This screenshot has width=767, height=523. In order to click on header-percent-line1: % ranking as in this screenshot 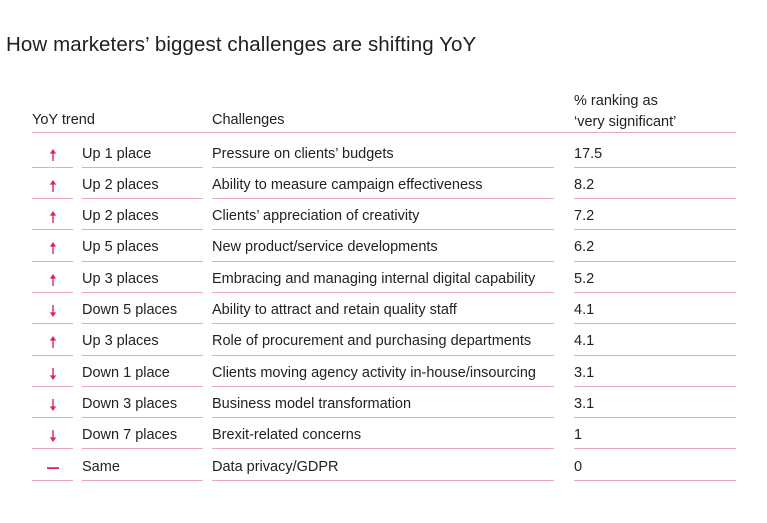, I will do `click(616, 101)`.